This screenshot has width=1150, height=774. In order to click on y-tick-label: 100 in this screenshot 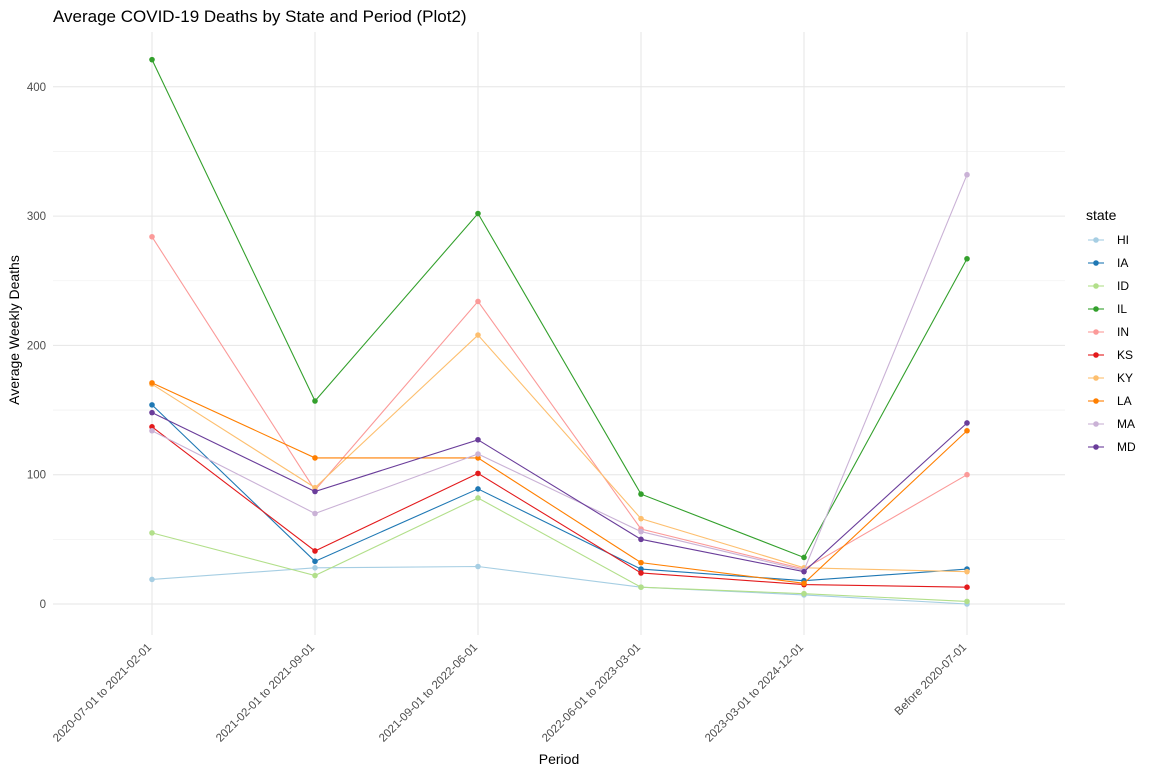, I will do `click(36, 476)`.